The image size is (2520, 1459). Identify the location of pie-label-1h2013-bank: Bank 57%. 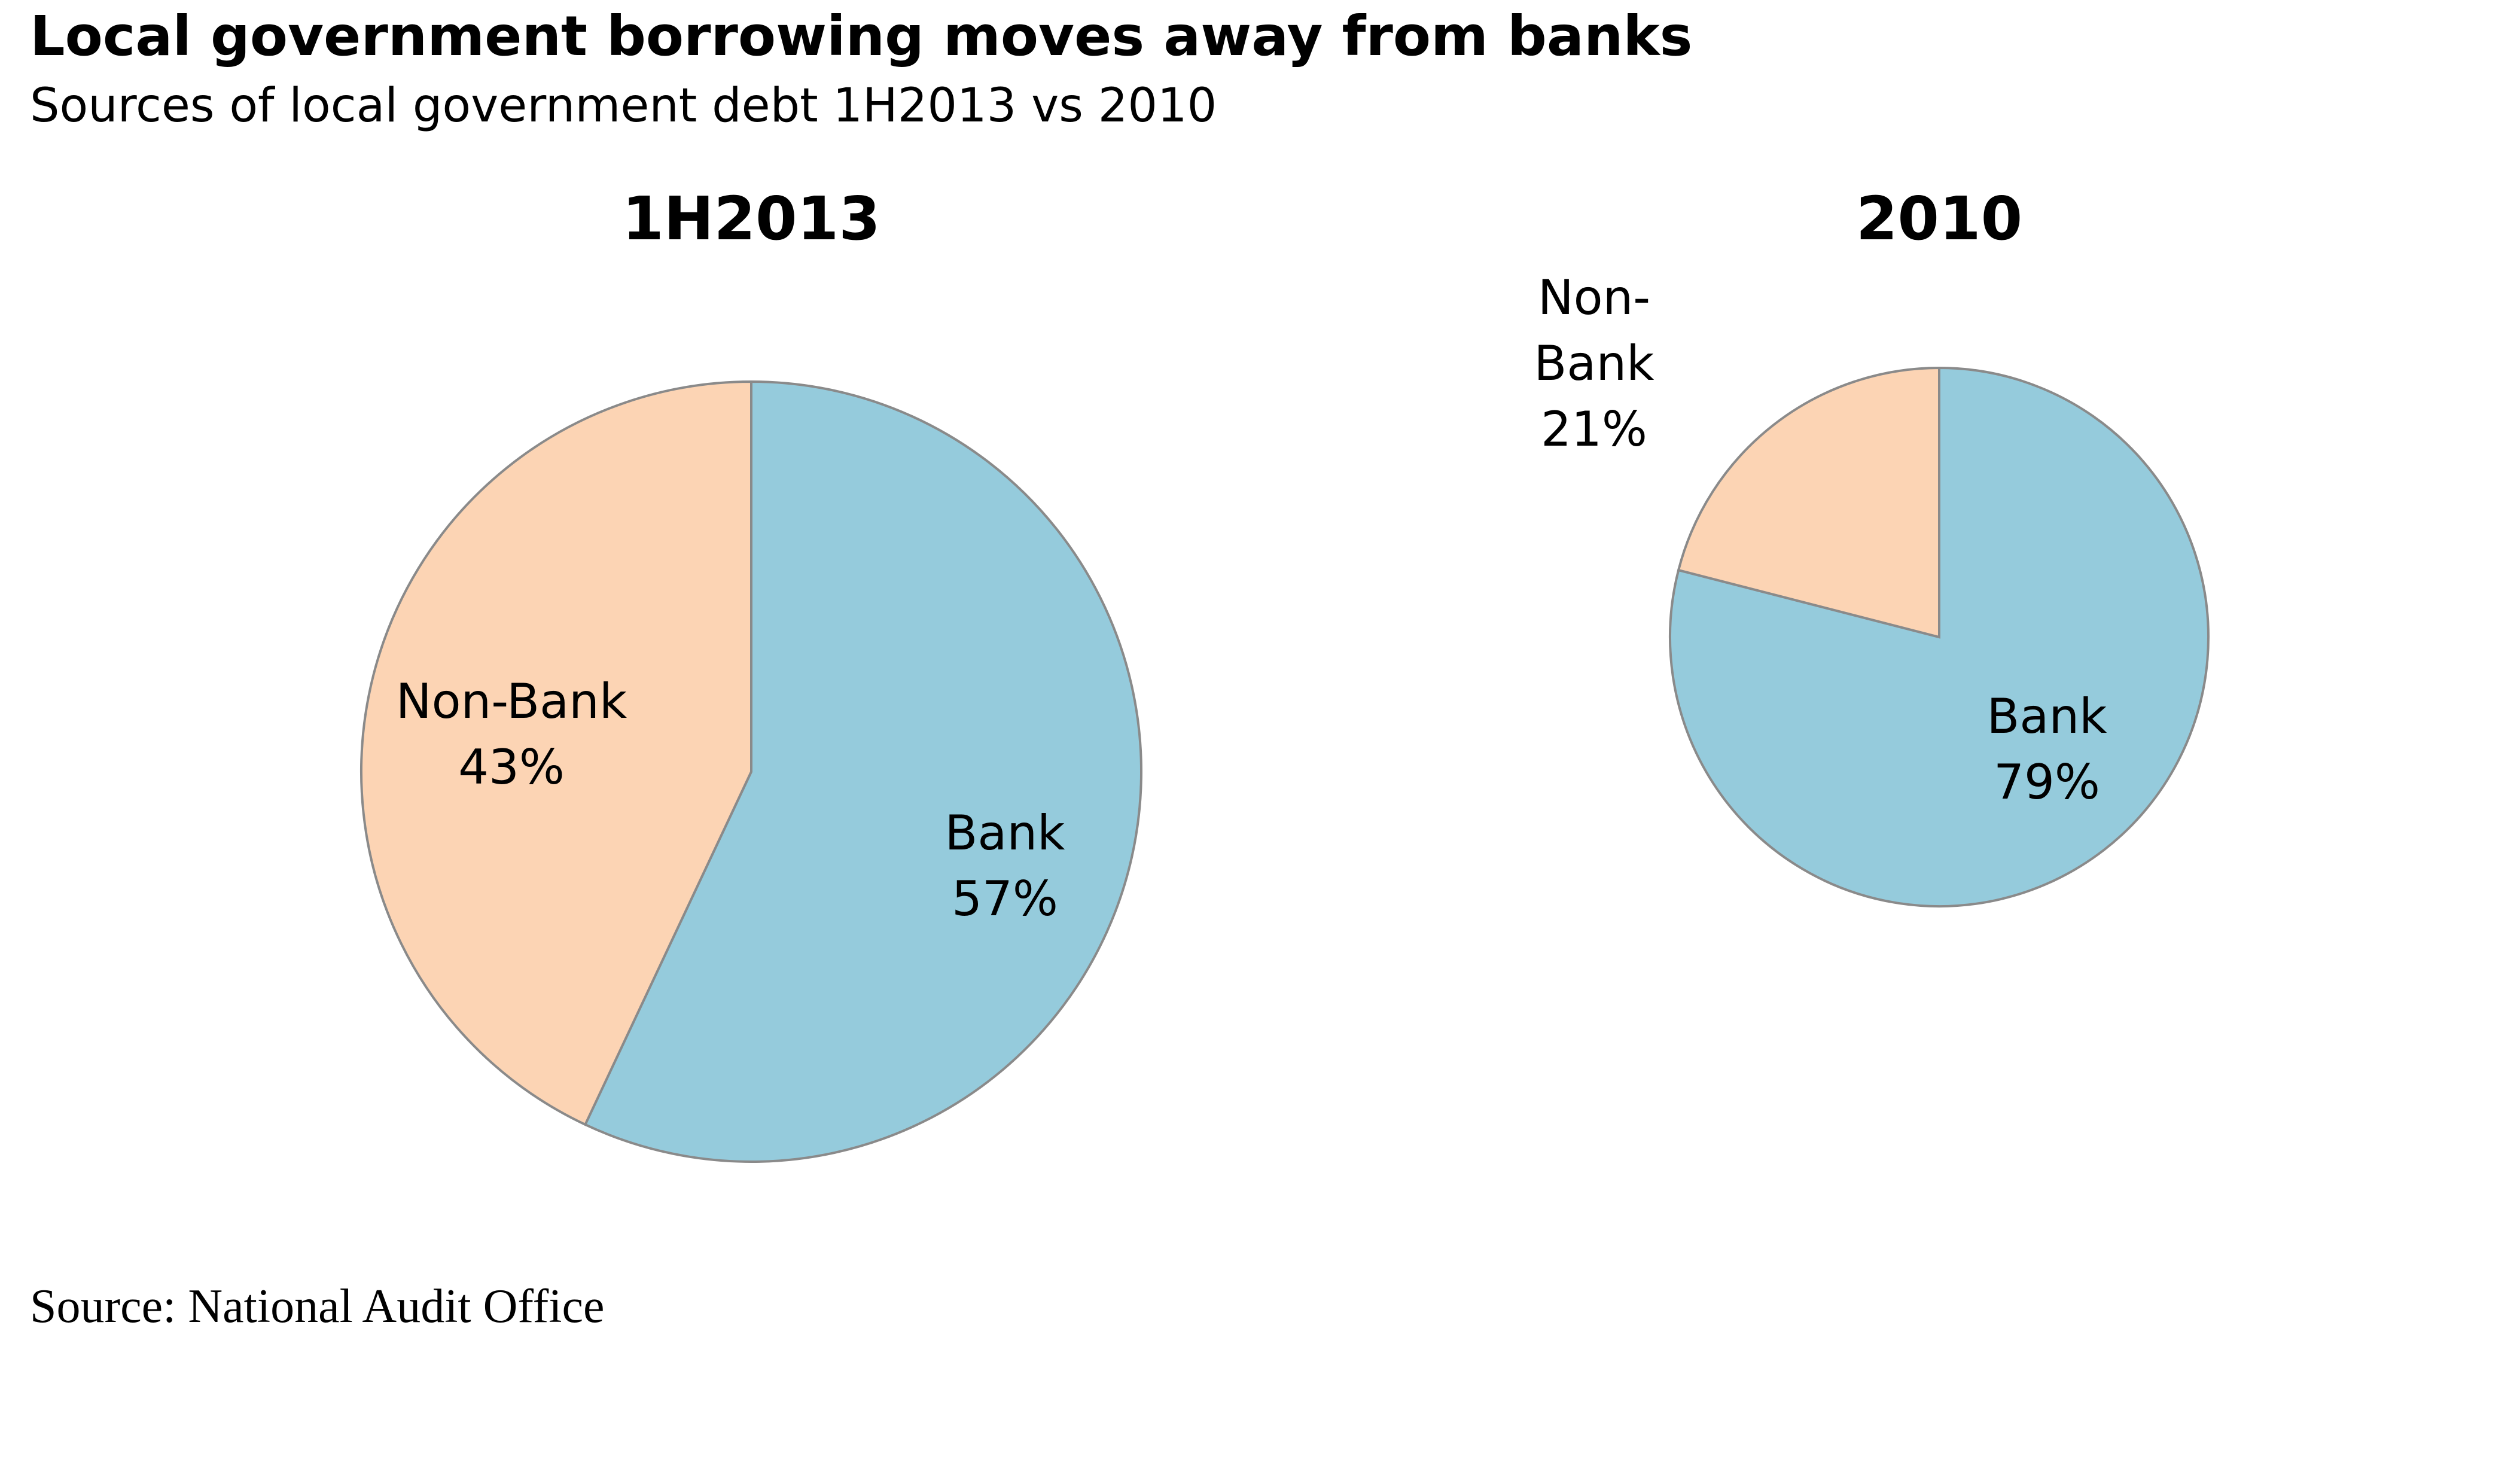
(1006, 866).